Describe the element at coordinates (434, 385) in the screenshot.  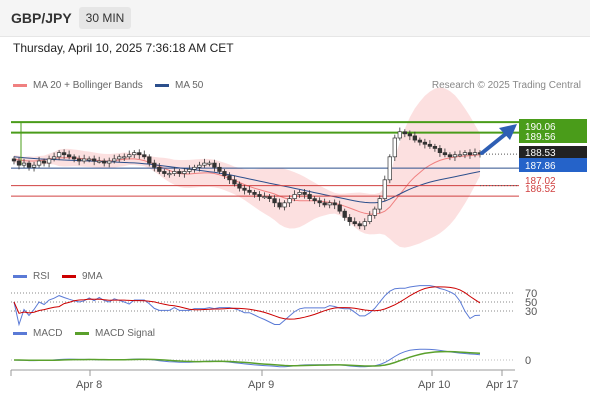
I see `x-label-apr10: Apr 10` at that location.